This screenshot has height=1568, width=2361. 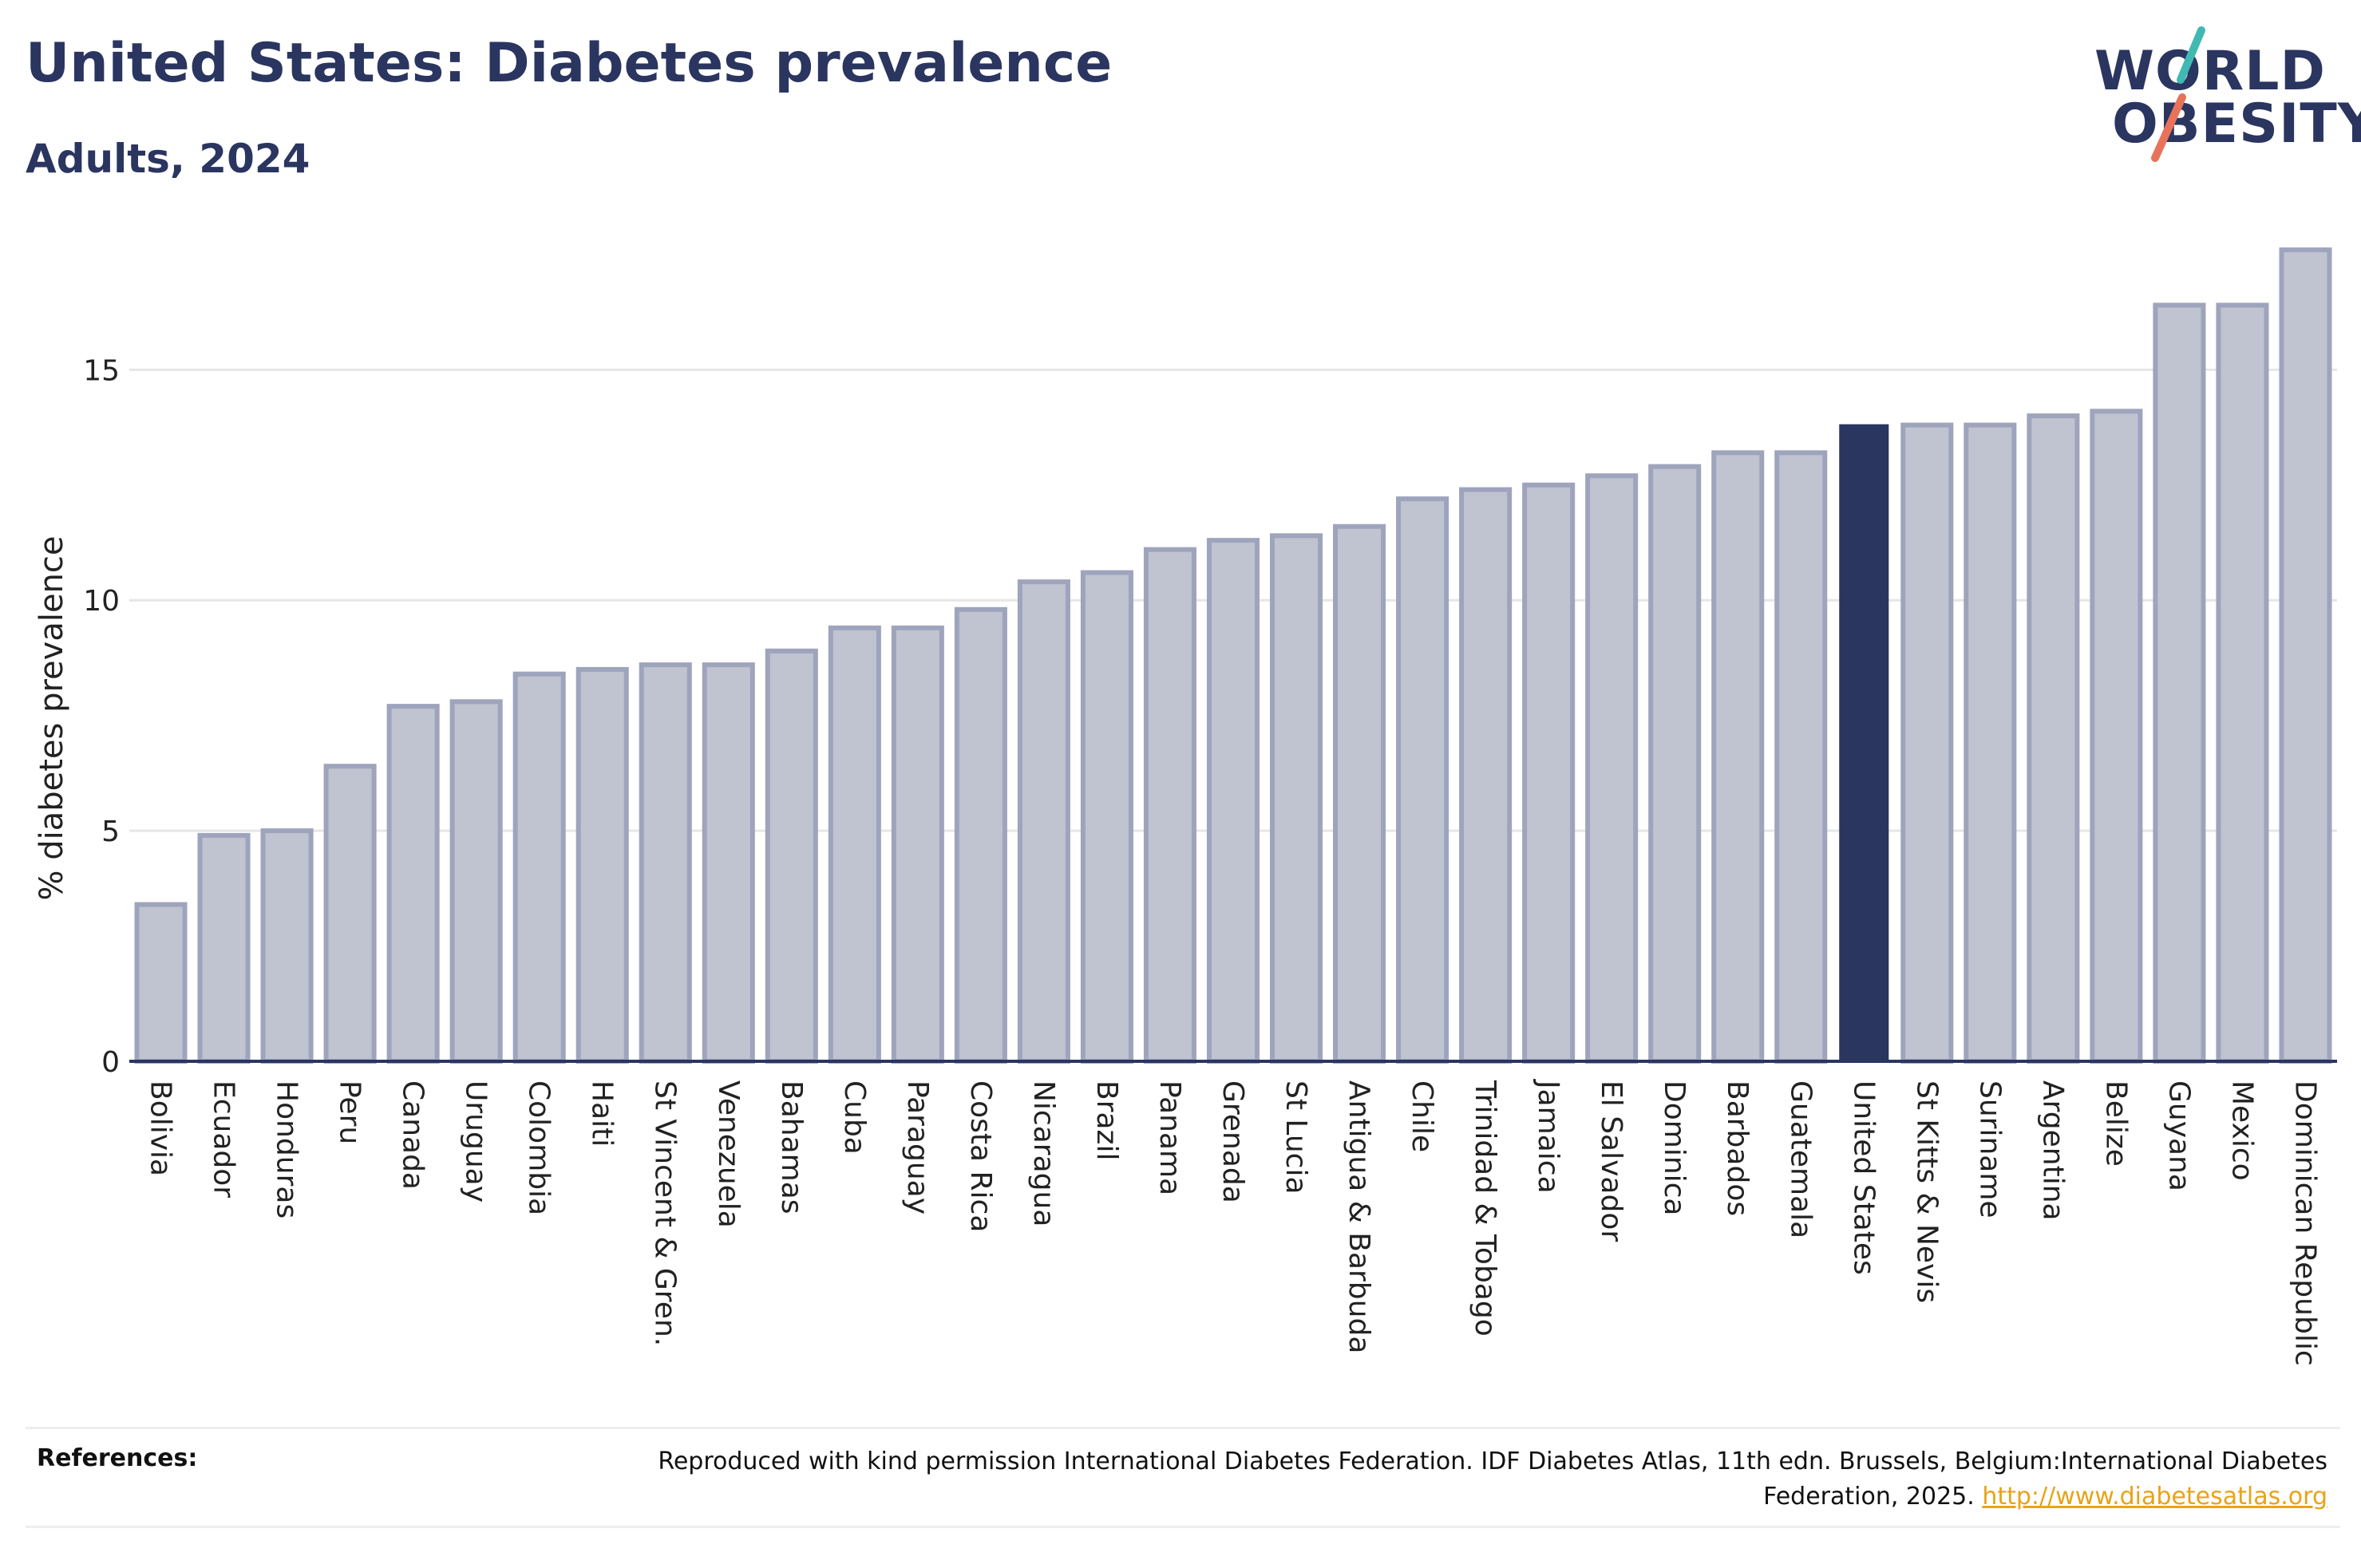 What do you see at coordinates (161, 983) in the screenshot?
I see `bar-bolivia` at bounding box center [161, 983].